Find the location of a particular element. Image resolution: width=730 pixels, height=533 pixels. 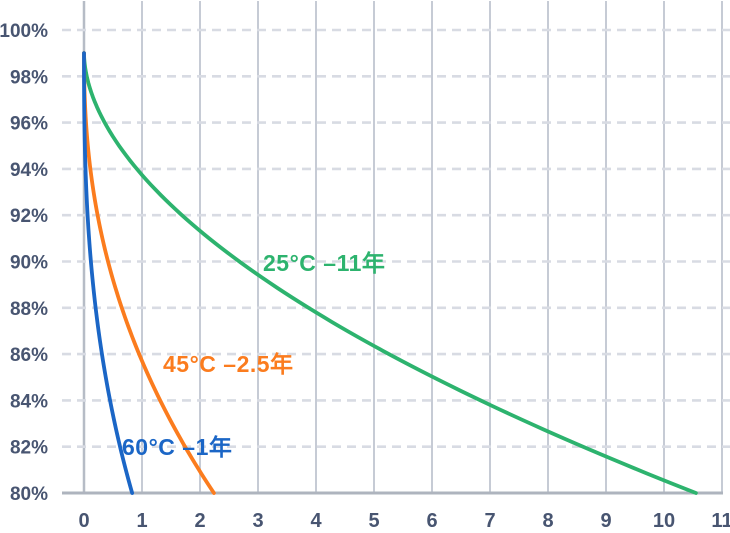

x-tick-label: 10 is located at coordinates (664, 521).